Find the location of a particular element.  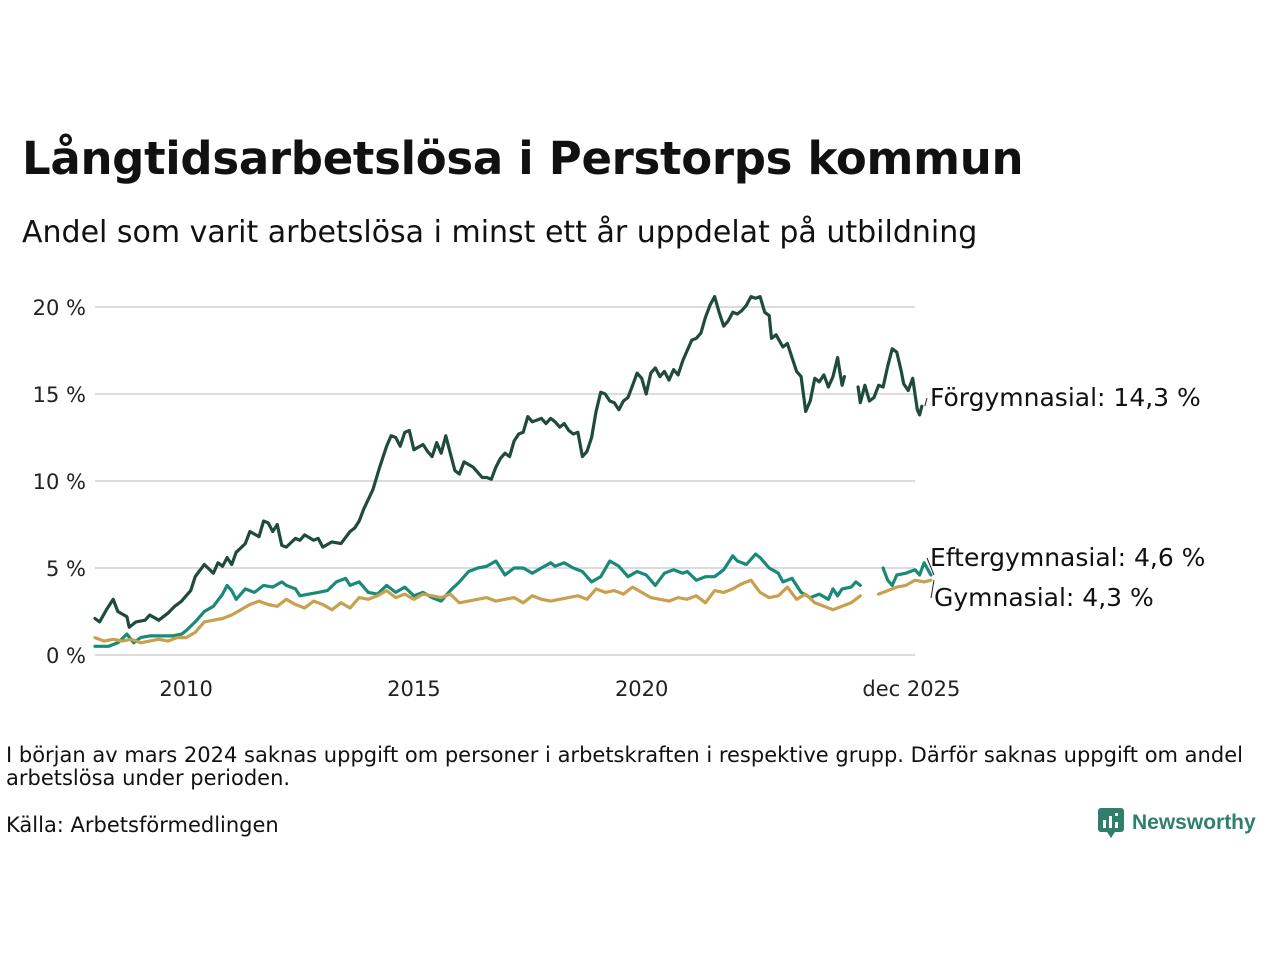

newsworthy-logo-icon is located at coordinates (1111, 823).